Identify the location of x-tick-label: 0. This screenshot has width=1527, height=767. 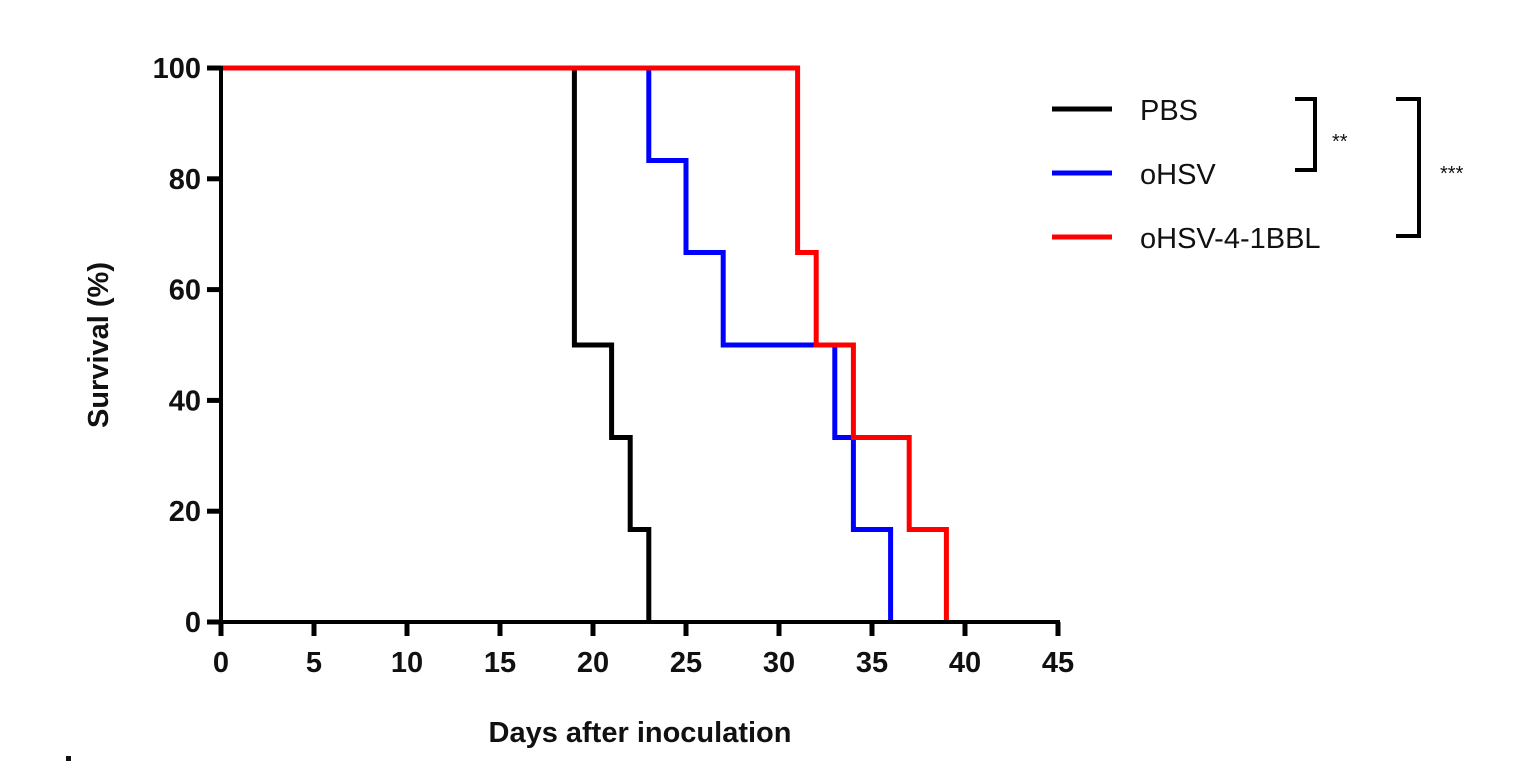
(221, 663).